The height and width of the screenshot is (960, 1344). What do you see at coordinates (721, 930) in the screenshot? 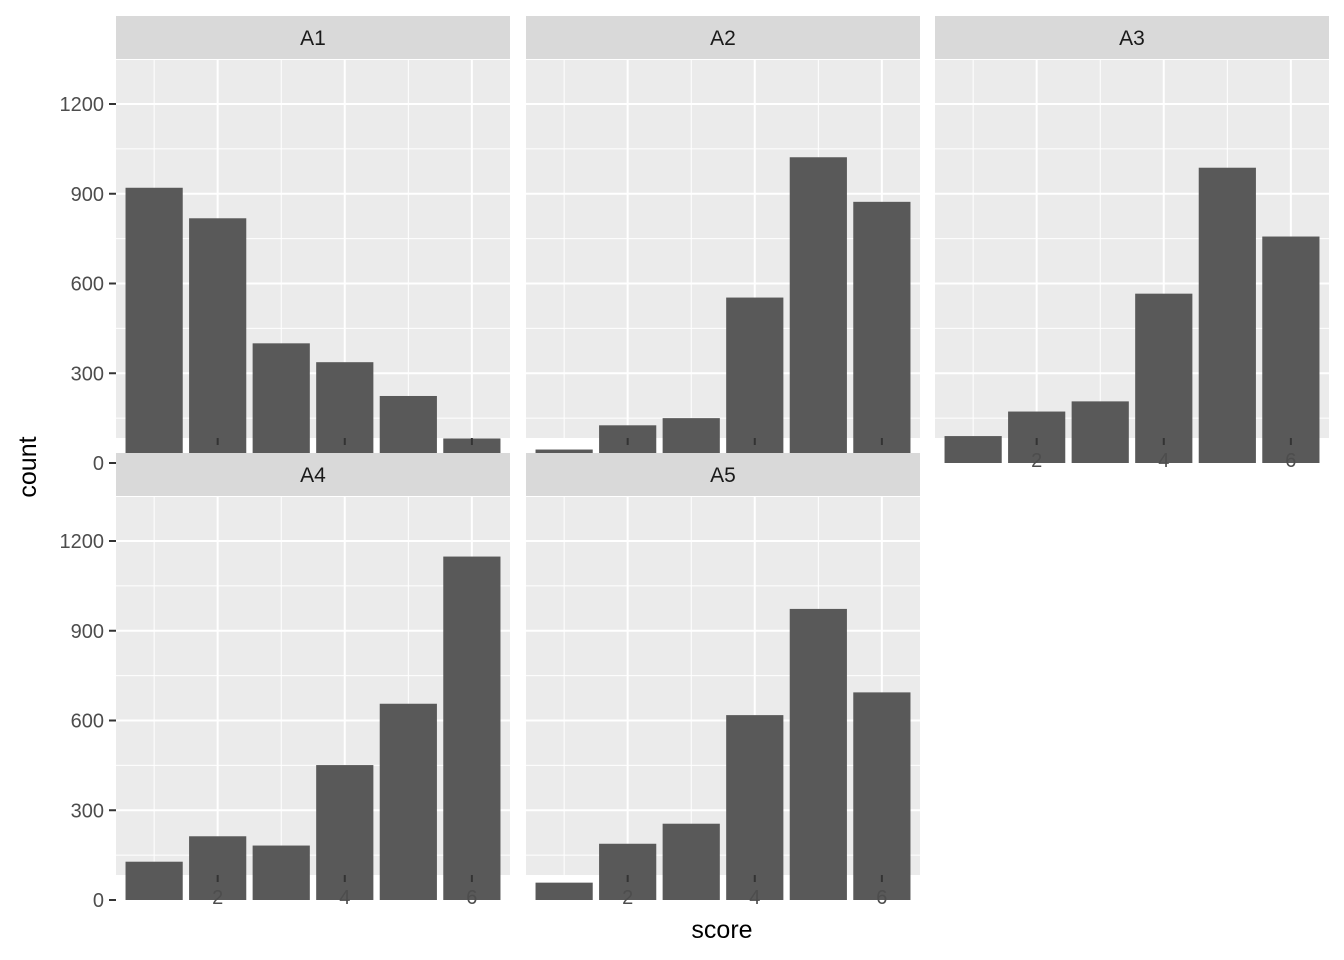
I see `x-axis-title: score` at bounding box center [721, 930].